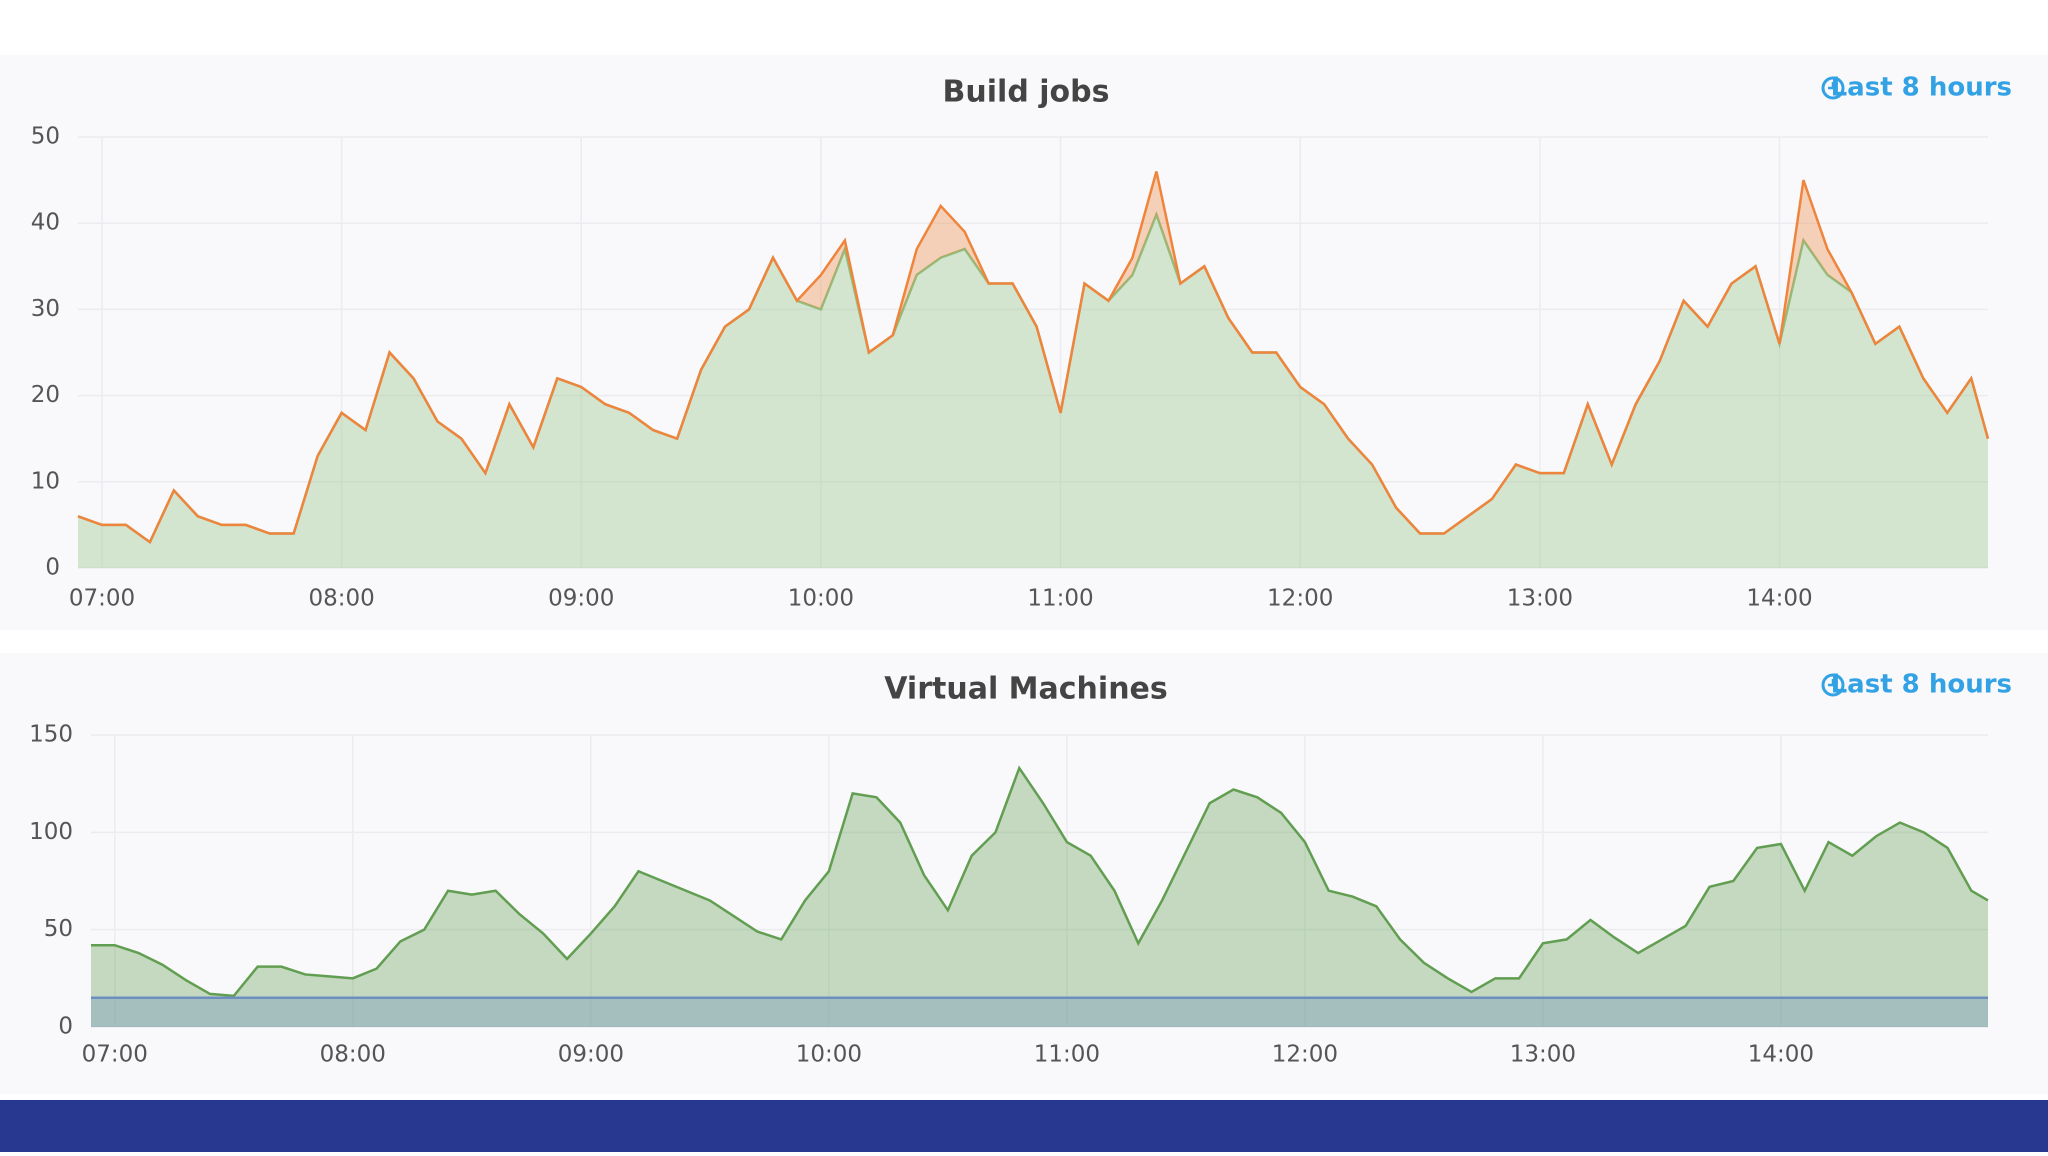 The height and width of the screenshot is (1156, 2048). I want to click on y-tick-label: 10, so click(45, 481).